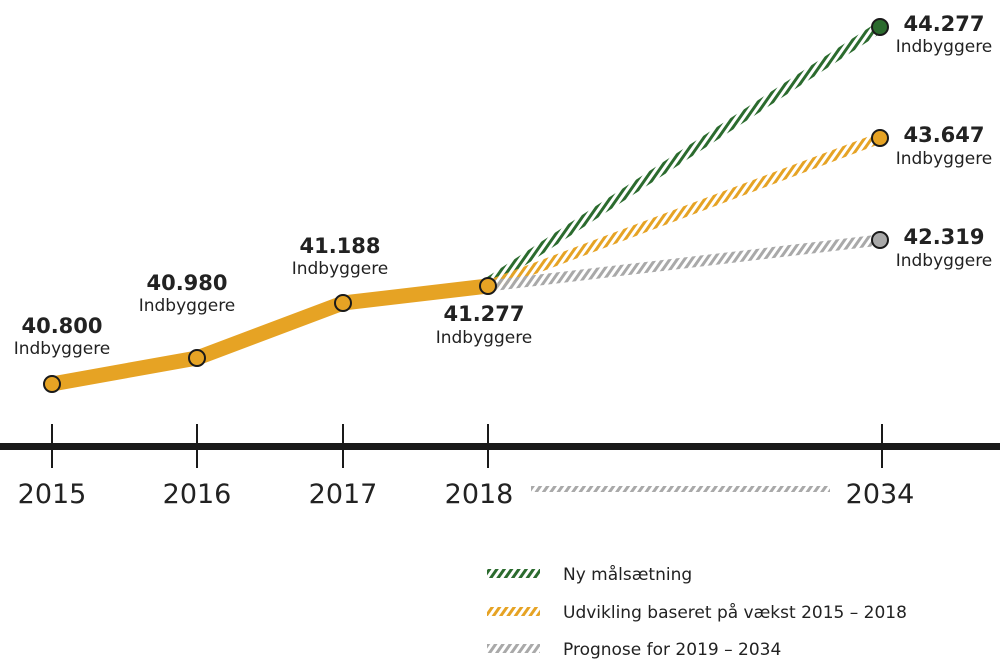 This screenshot has width=1000, height=661. Describe the element at coordinates (880, 240) in the screenshot. I see `point-2034-prognose` at that location.